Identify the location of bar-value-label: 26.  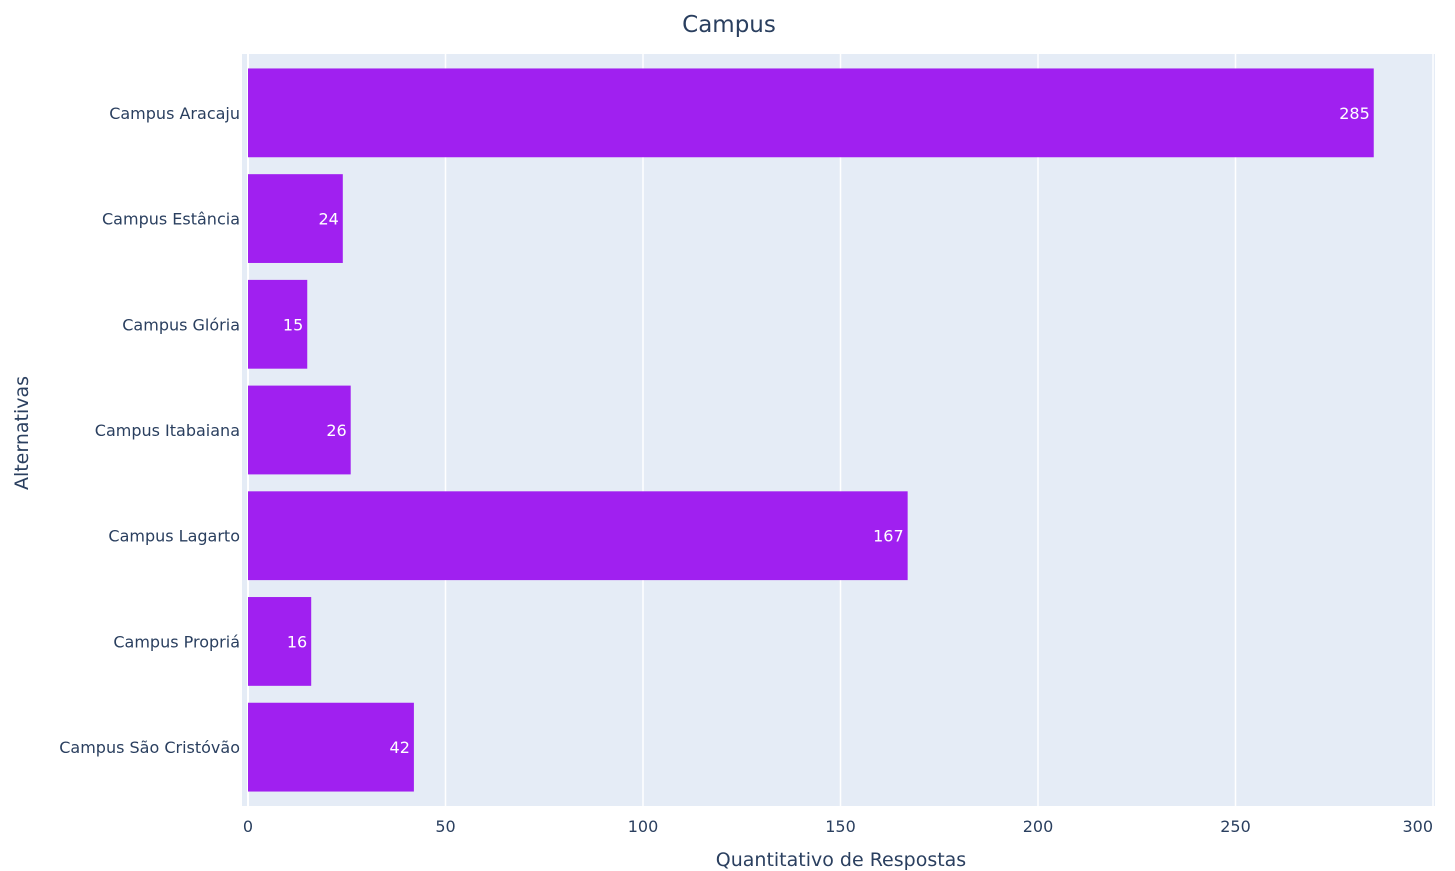
(336, 430).